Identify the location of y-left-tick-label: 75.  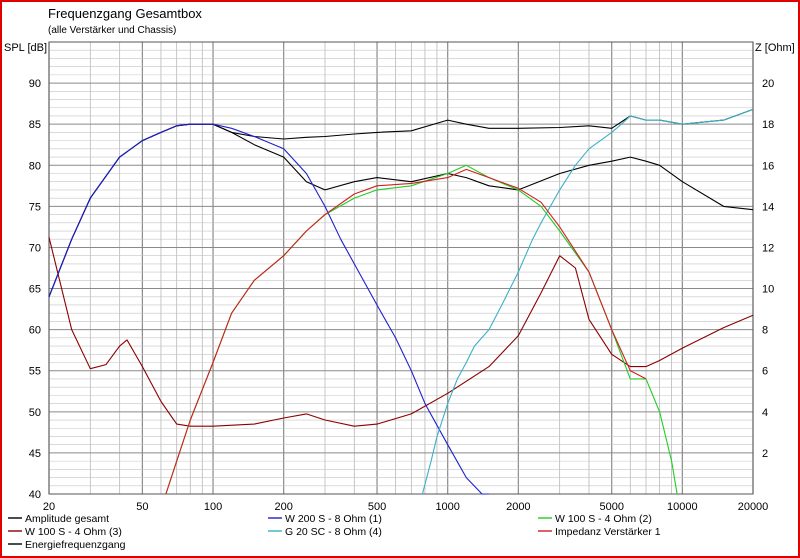
(35, 207).